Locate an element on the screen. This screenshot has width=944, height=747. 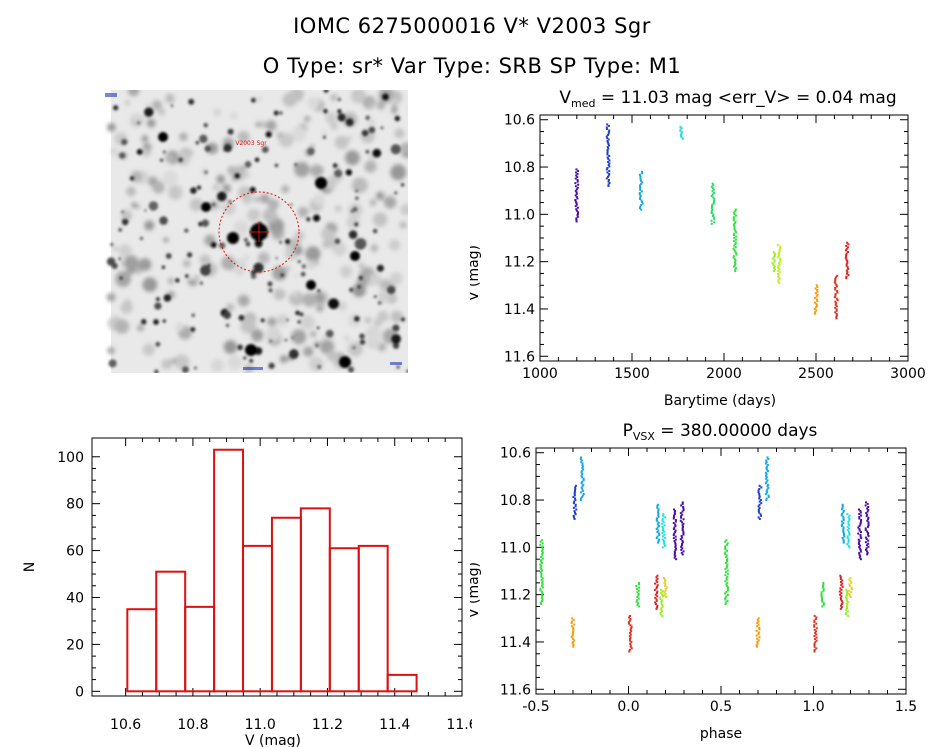
histogram-bar is located at coordinates (286, 604).